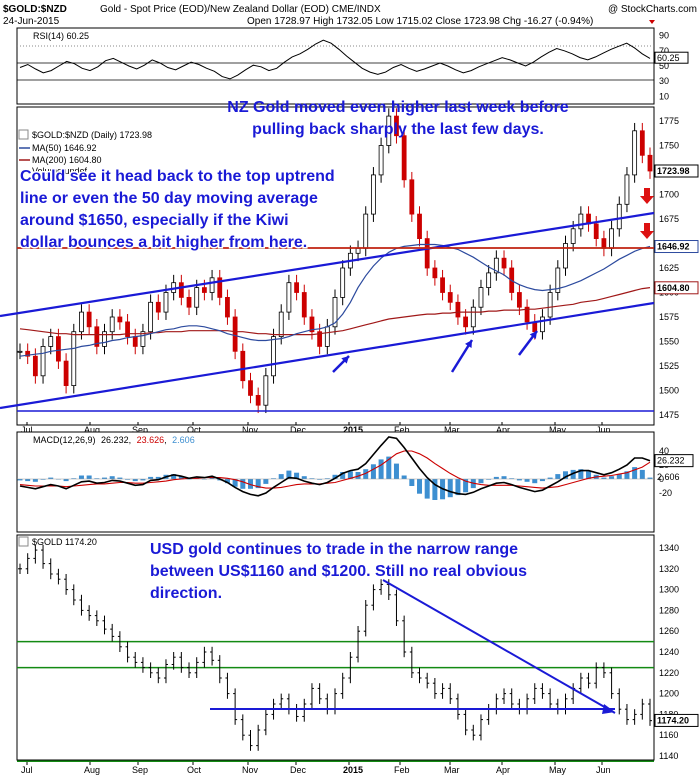 The image size is (700, 780). What do you see at coordinates (669, 569) in the screenshot?
I see `usd-tick-label: 1320` at bounding box center [669, 569].